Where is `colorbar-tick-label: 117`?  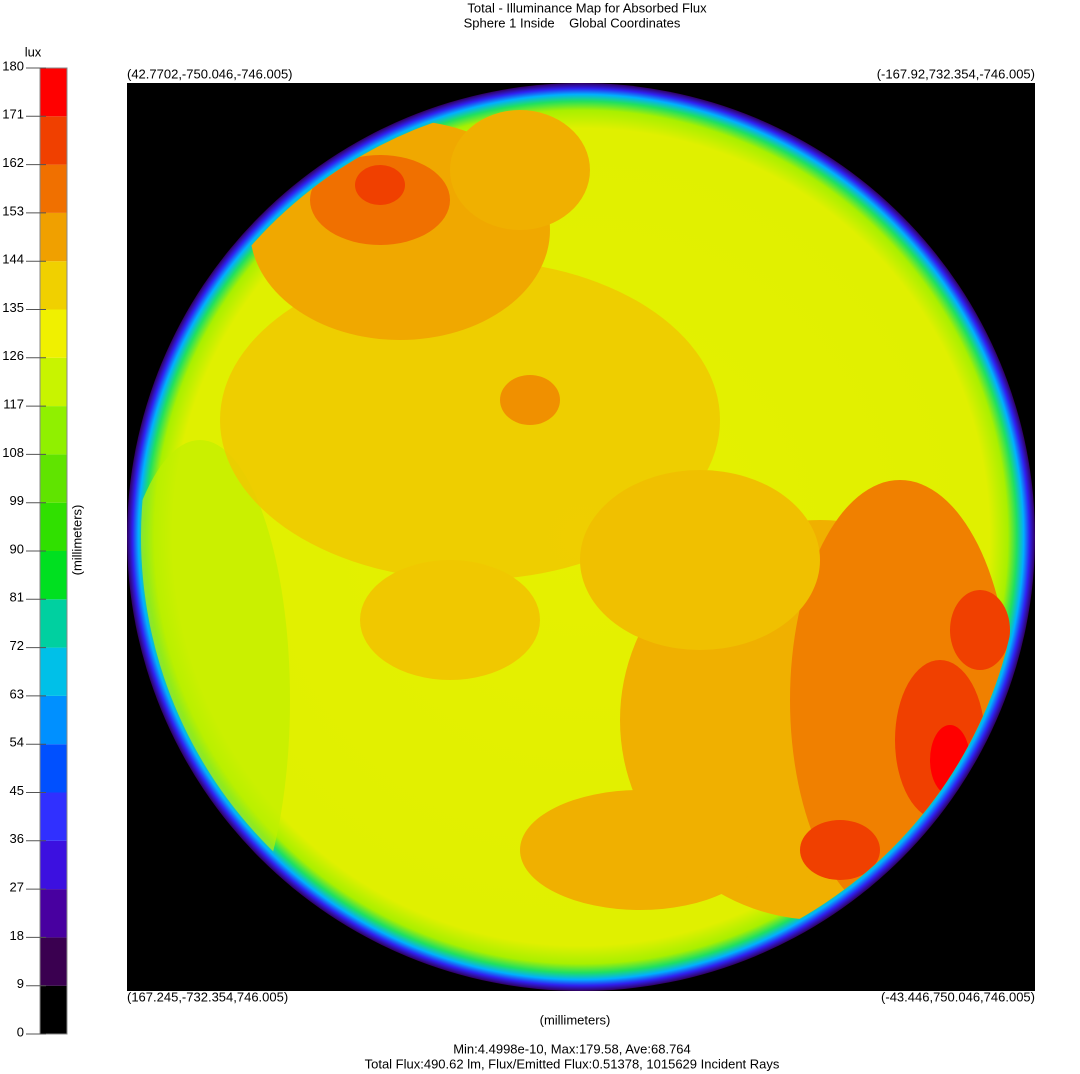 colorbar-tick-label: 117 is located at coordinates (13, 404).